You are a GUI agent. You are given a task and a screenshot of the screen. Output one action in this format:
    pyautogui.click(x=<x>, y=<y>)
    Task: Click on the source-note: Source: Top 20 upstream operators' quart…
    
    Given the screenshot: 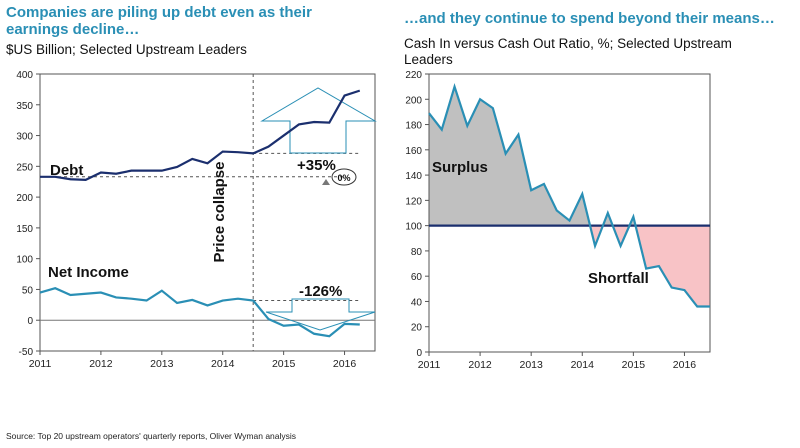 What is the action you would take?
    pyautogui.click(x=151, y=436)
    